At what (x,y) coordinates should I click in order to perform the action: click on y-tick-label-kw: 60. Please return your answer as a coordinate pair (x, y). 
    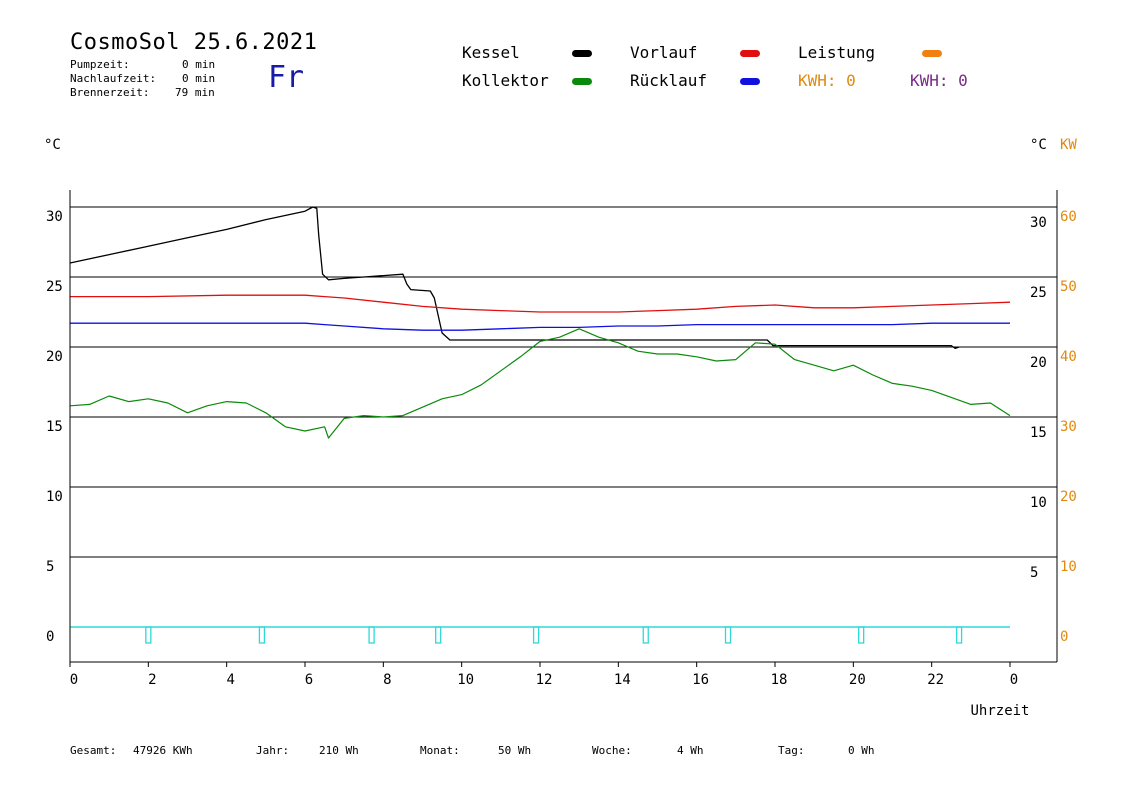
    Looking at the image, I should click on (1068, 217).